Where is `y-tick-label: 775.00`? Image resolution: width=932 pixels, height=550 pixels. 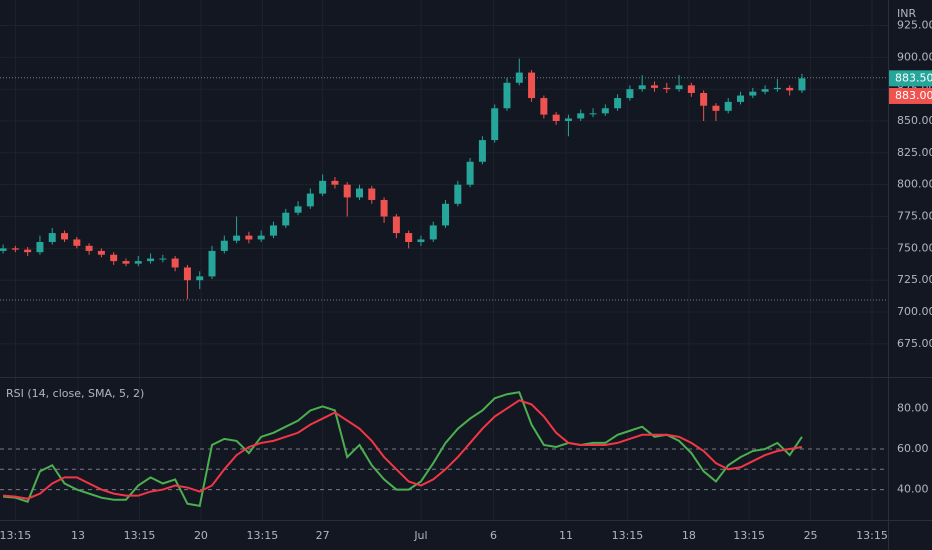 y-tick-label: 775.00 is located at coordinates (914, 216).